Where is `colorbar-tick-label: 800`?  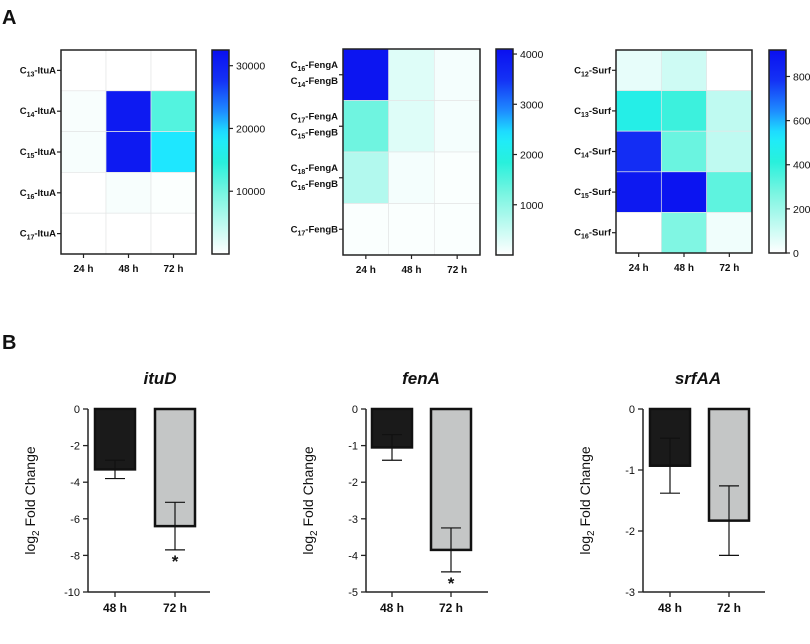
colorbar-tick-label: 800 is located at coordinates (801, 77).